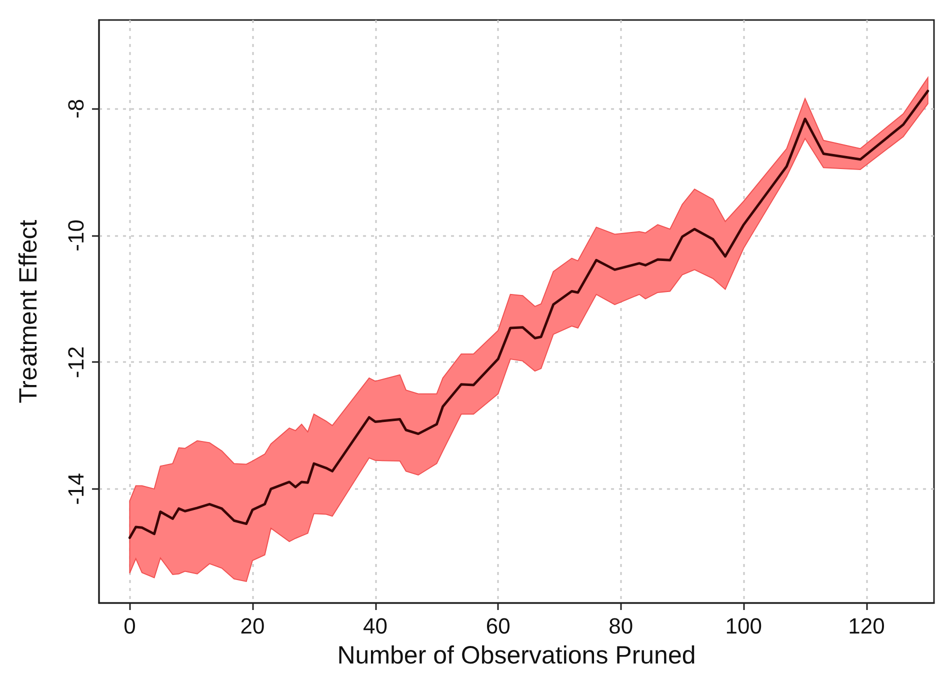 This screenshot has width=936, height=677. I want to click on x-tick-label: 20, so click(252, 626).